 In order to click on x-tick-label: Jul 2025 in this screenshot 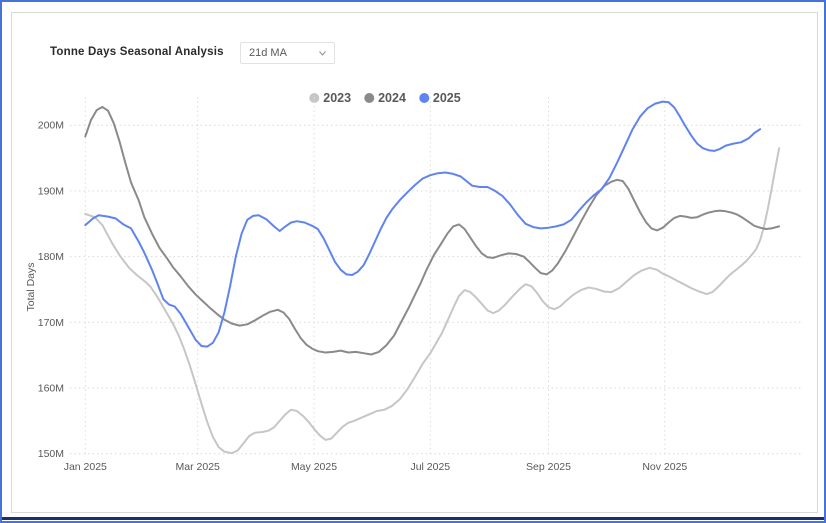, I will do `click(430, 467)`.